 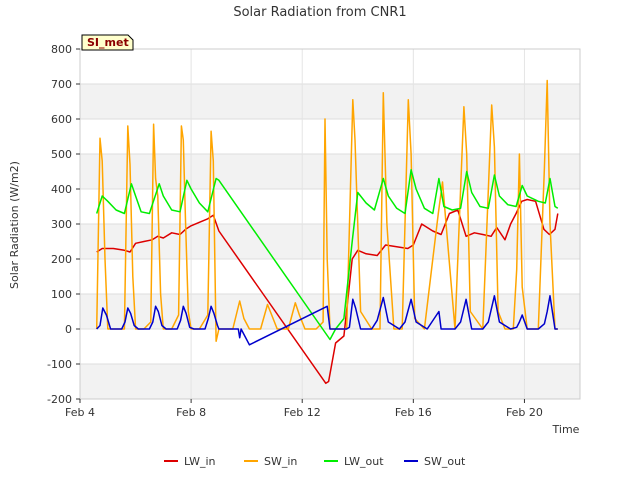 I want to click on x-axis-label: Time, so click(x=566, y=429).